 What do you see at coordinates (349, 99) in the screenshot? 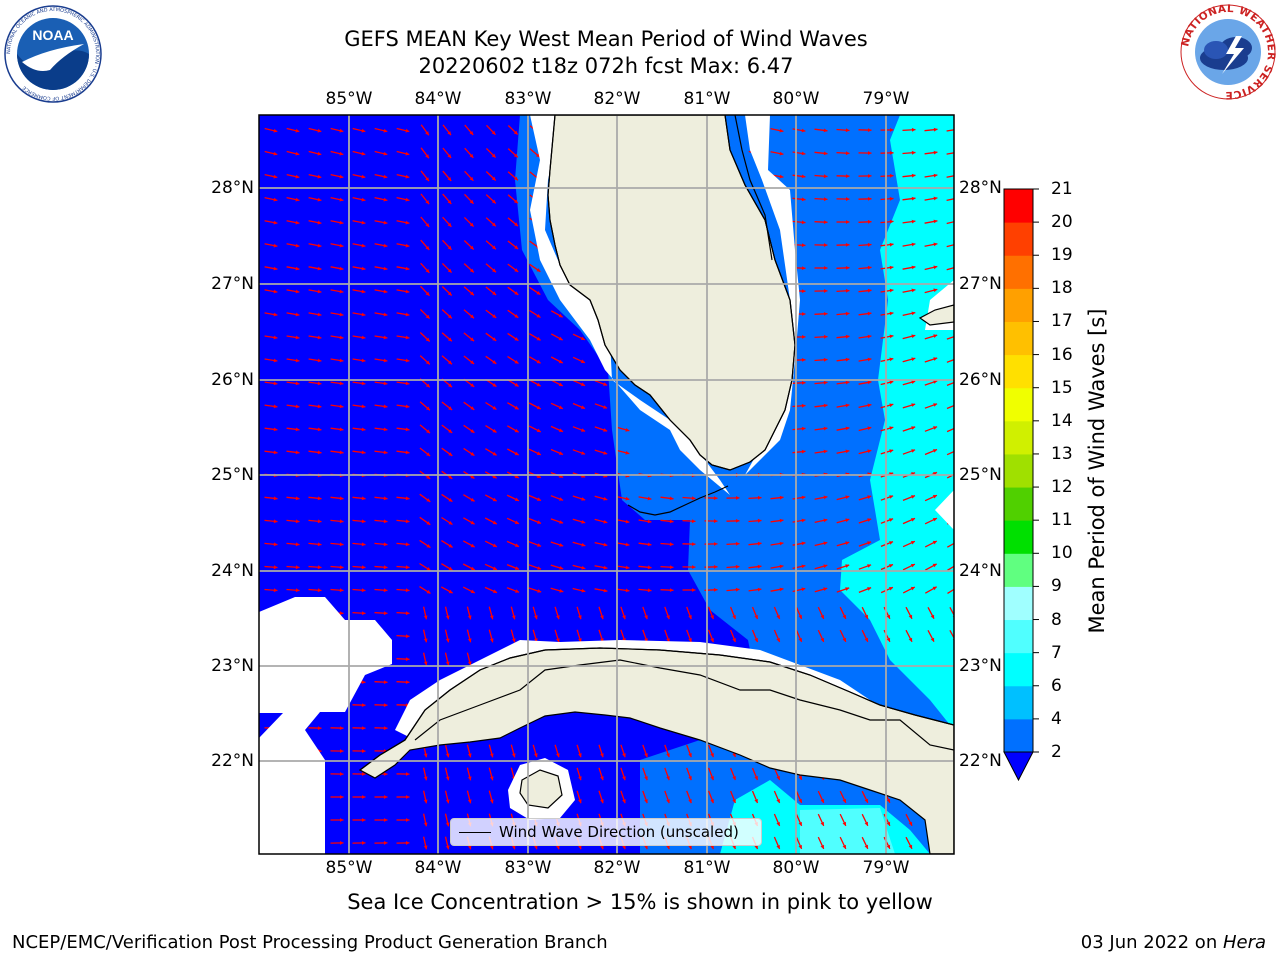
I see `lon-label-top: 85°W` at bounding box center [349, 99].